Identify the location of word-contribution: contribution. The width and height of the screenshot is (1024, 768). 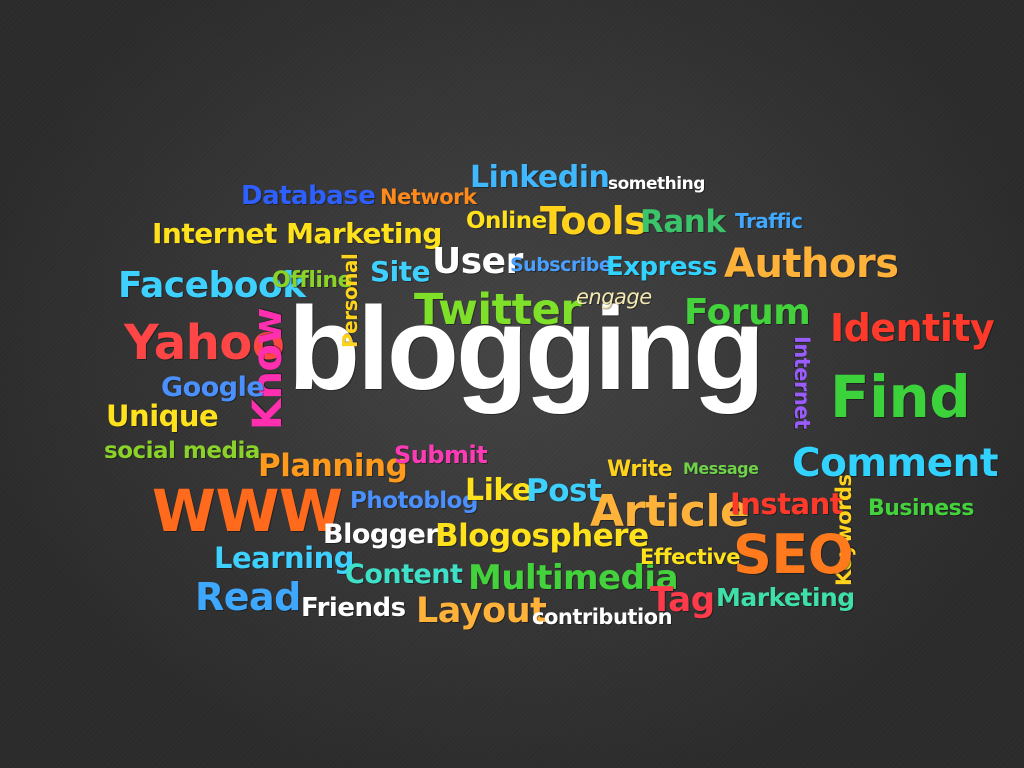
(602, 617).